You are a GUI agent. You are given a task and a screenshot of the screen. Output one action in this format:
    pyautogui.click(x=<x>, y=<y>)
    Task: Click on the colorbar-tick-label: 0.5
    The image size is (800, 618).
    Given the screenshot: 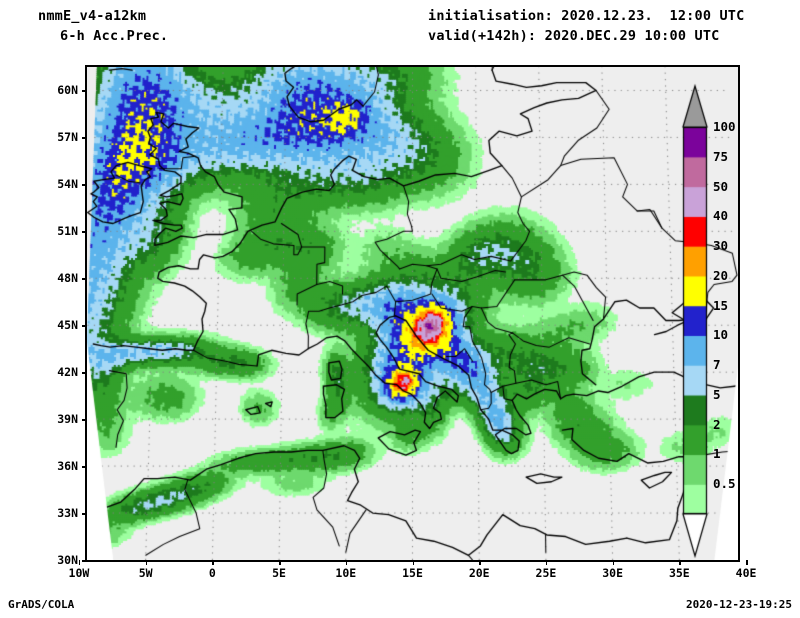 What is the action you would take?
    pyautogui.click(x=724, y=484)
    